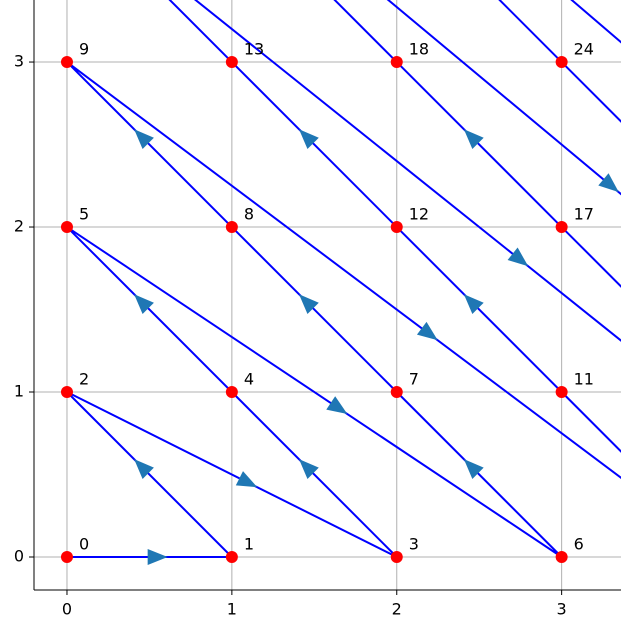  What do you see at coordinates (254, 49) in the screenshot?
I see `point-label: 13` at bounding box center [254, 49].